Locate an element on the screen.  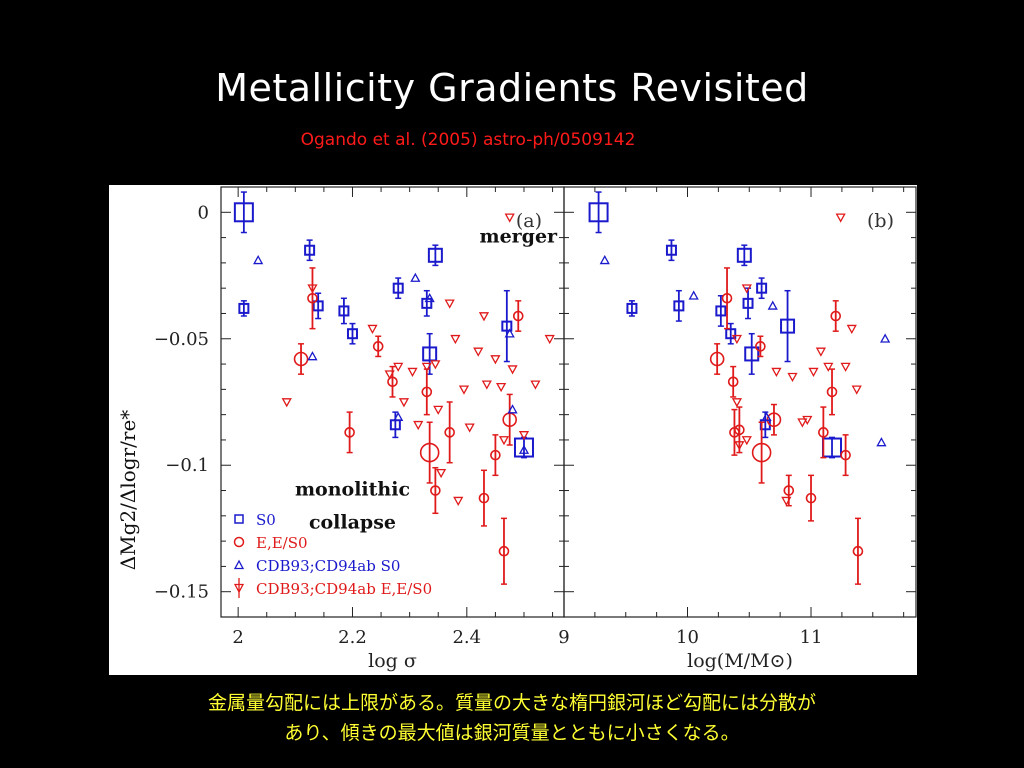
legend-label: S0 is located at coordinates (266, 520).